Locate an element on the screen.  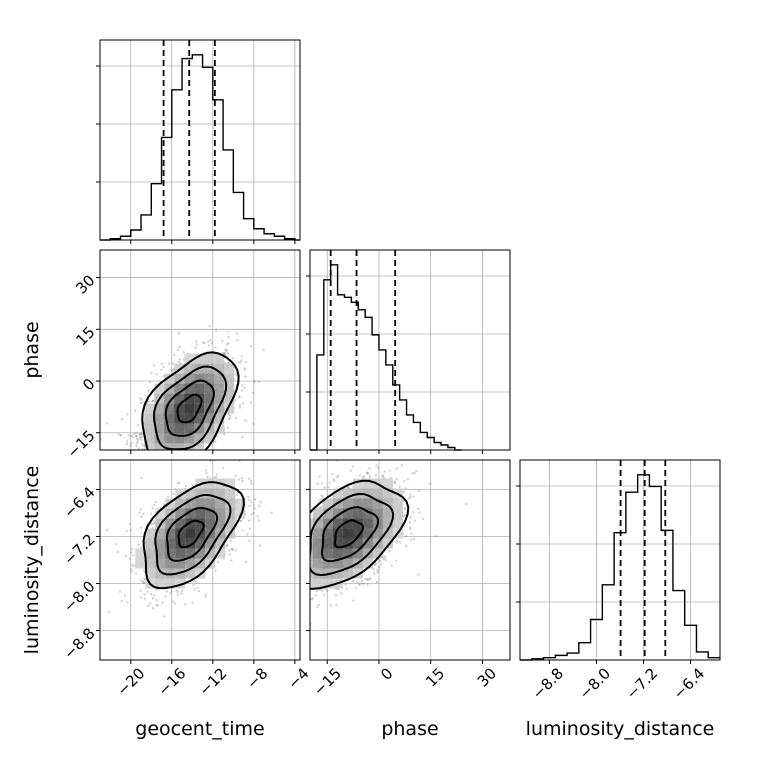
y-tick-label-luminosity_distance: −8.8 is located at coordinates (79, 643).